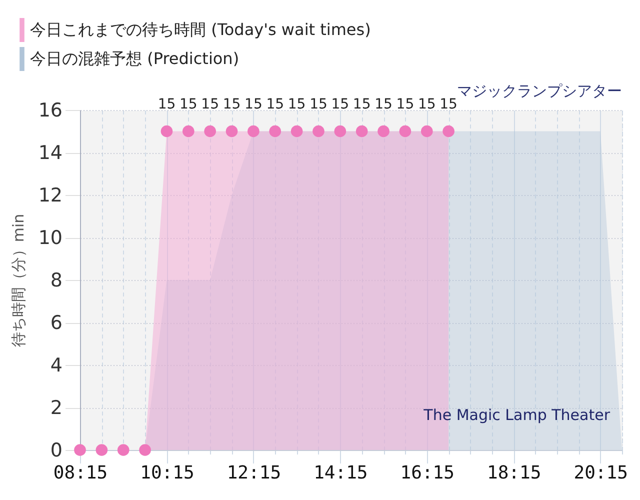 Image resolution: width=640 pixels, height=500 pixels. Describe the element at coordinates (50, 153) in the screenshot. I see `y-tick-label: 14` at that location.